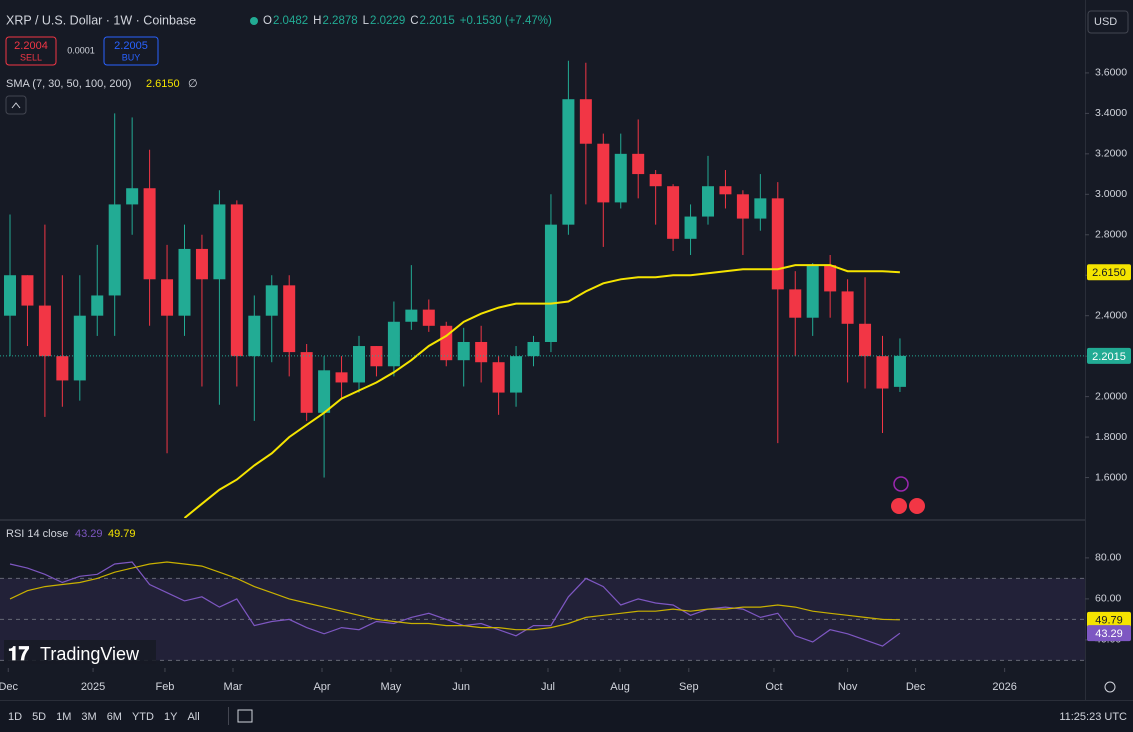 This screenshot has width=1133, height=732. What do you see at coordinates (1110, 687) in the screenshot?
I see `settings-icon` at bounding box center [1110, 687].